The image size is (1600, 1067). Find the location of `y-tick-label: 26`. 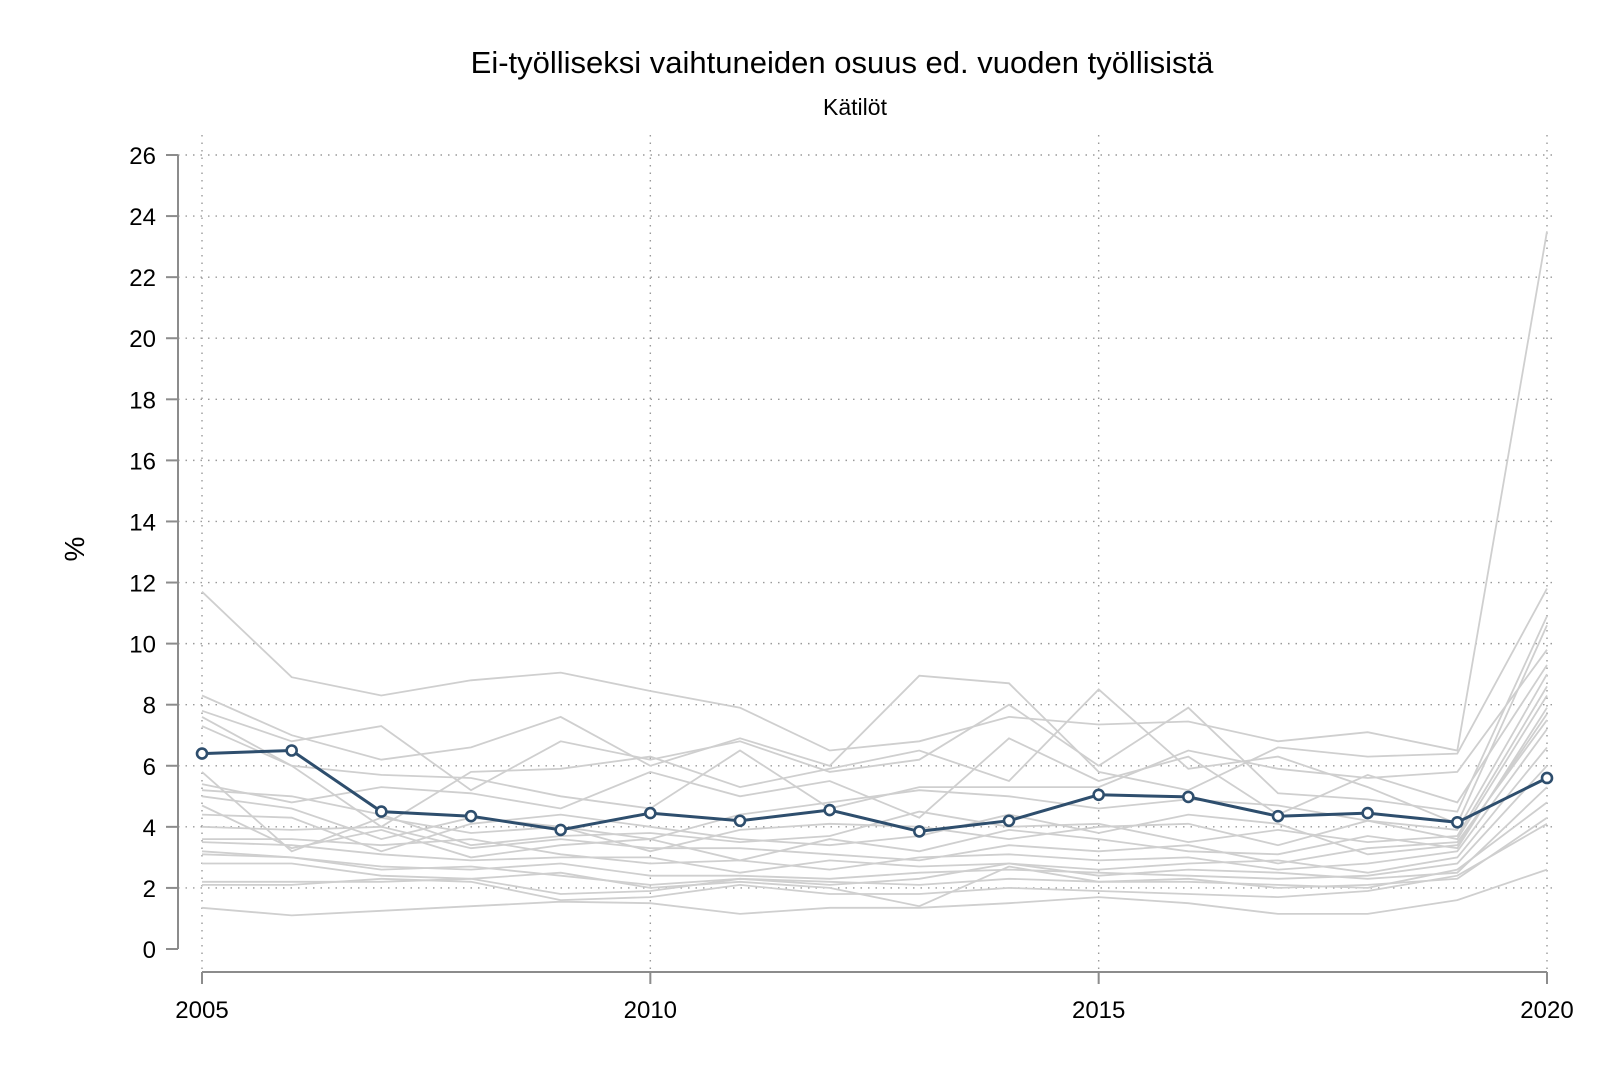

y-tick-label: 26 is located at coordinates (142, 156).